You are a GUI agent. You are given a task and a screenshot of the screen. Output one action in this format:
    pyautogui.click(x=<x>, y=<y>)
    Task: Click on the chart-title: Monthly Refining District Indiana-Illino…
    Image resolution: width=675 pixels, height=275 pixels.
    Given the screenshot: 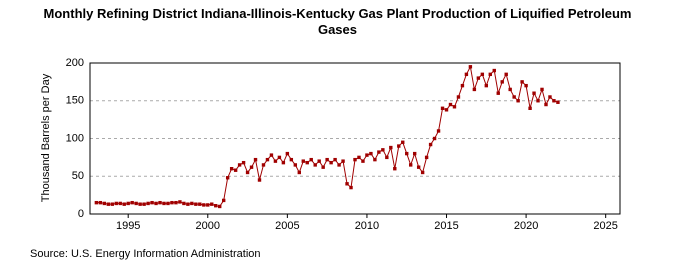 What is the action you would take?
    pyautogui.click(x=337, y=21)
    